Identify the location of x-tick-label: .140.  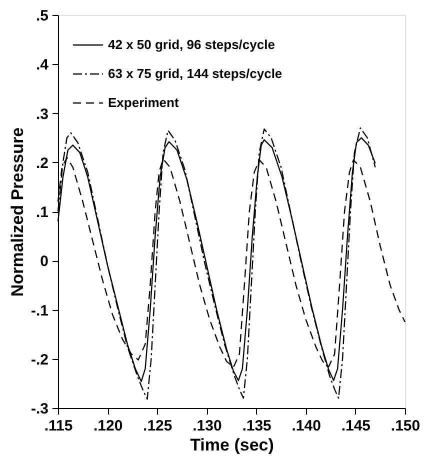
(306, 426).